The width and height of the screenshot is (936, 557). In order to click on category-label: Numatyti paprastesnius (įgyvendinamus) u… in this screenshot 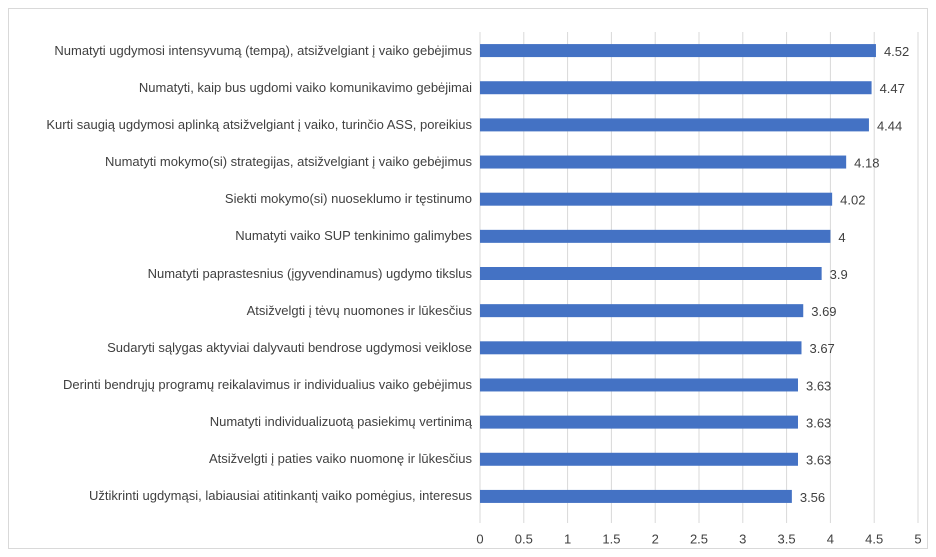, I will do `click(309, 273)`.